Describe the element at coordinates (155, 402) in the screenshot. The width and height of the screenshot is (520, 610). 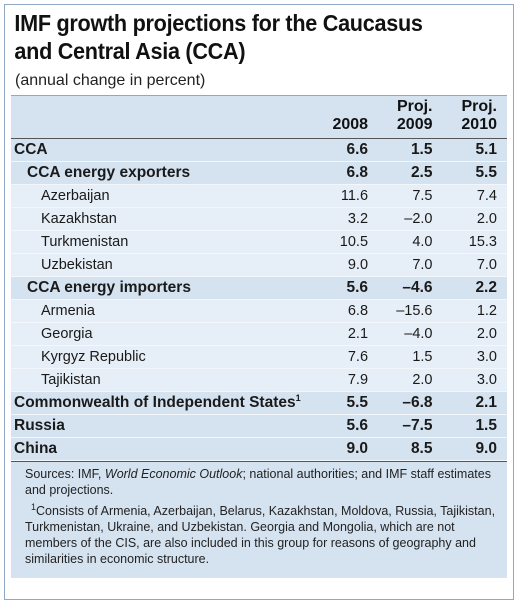
I see `row-label-text: Commonwealth of Independent States` at that location.